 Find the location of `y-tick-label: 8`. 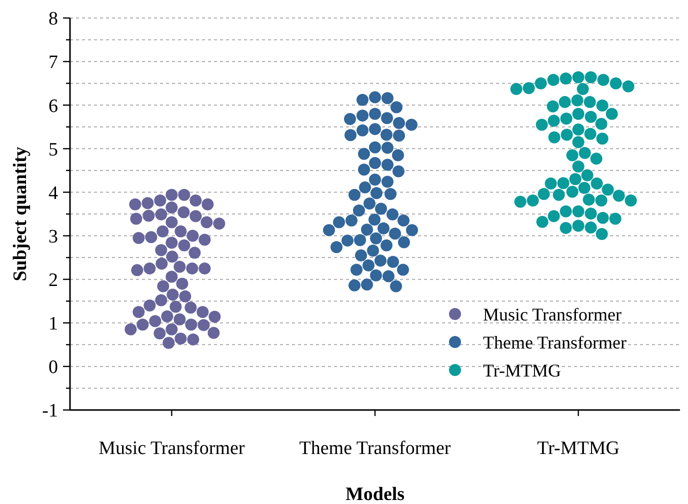

y-tick-label: 8 is located at coordinates (53, 19).